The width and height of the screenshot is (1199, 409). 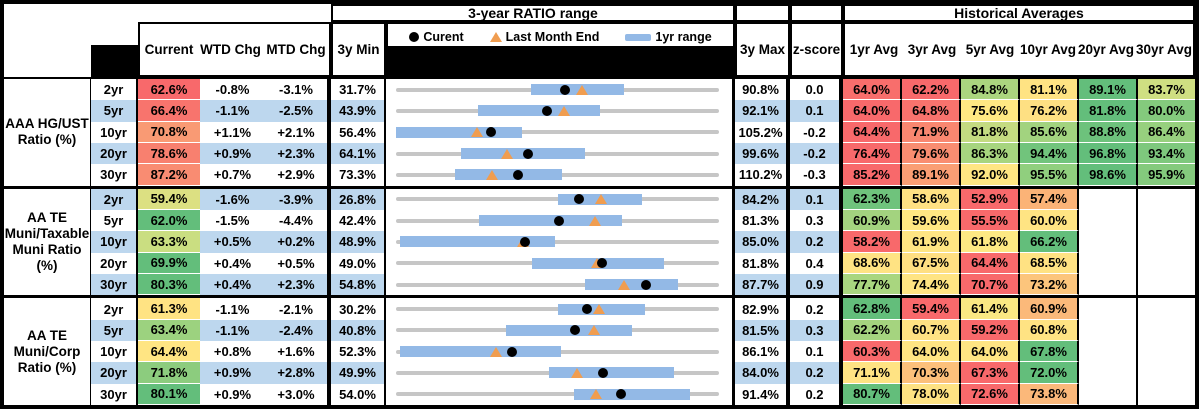 What do you see at coordinates (816, 132) in the screenshot?
I see `z-score-value: -0.2` at bounding box center [816, 132].